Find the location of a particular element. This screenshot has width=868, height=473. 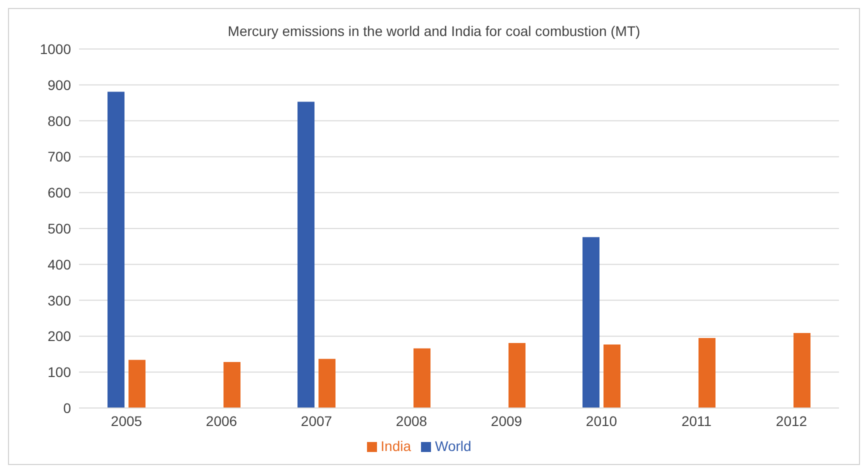

y-tick-label: 800 is located at coordinates (60, 120).